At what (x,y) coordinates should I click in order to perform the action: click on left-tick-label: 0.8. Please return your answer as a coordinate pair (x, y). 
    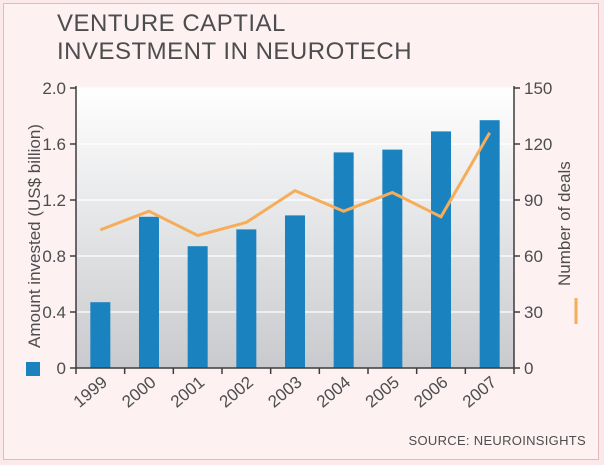
    Looking at the image, I should click on (54, 256).